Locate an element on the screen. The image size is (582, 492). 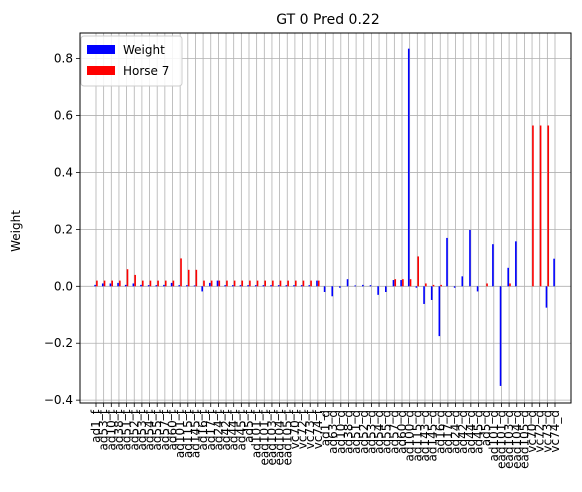
x-tick-label: ad51_d is located at coordinates (356, 432).